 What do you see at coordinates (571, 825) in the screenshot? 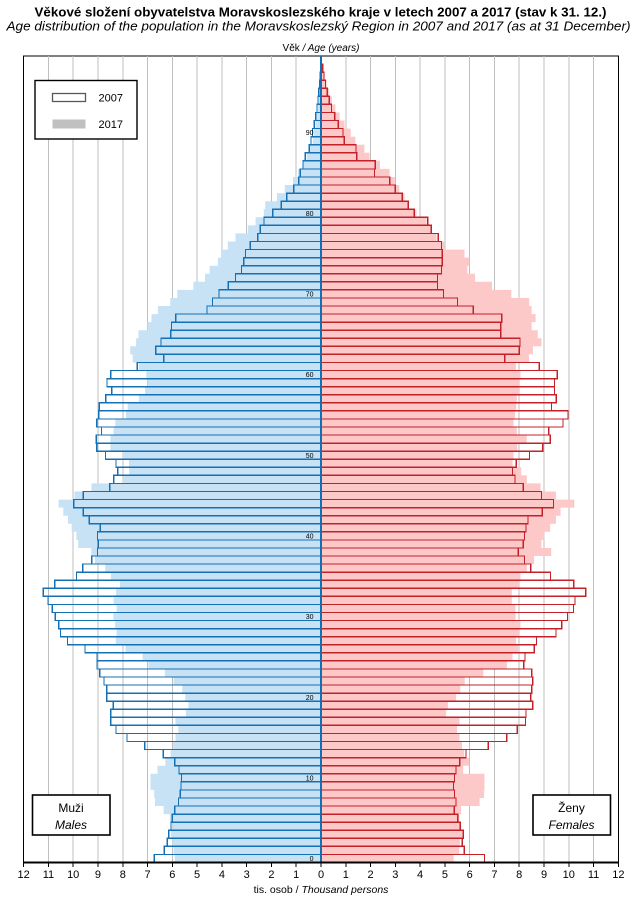
I see `svg-text: Females` at bounding box center [571, 825].